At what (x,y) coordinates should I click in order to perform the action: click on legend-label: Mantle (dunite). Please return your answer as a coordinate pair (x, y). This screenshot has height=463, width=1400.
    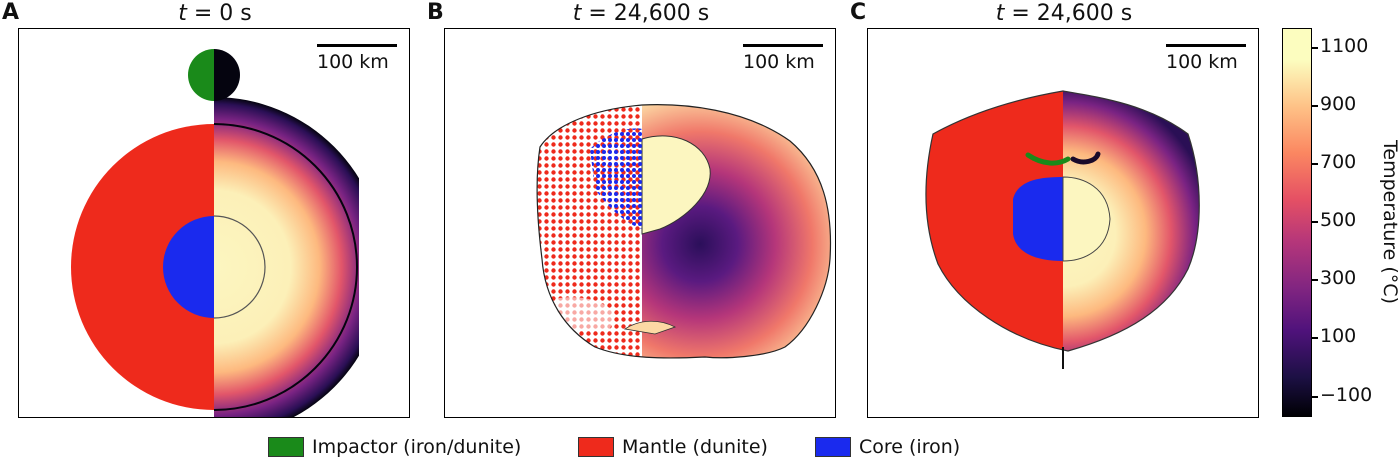
    Looking at the image, I should click on (695, 447).